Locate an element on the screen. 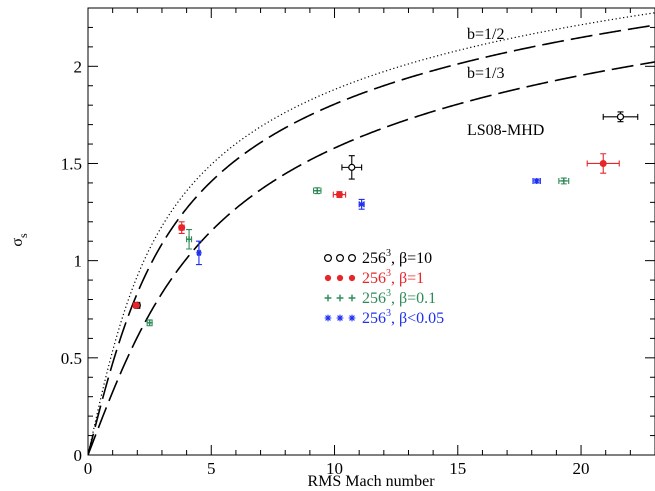 This screenshot has width=655, height=491. legend-entry: 2563, β=1 is located at coordinates (374, 277).